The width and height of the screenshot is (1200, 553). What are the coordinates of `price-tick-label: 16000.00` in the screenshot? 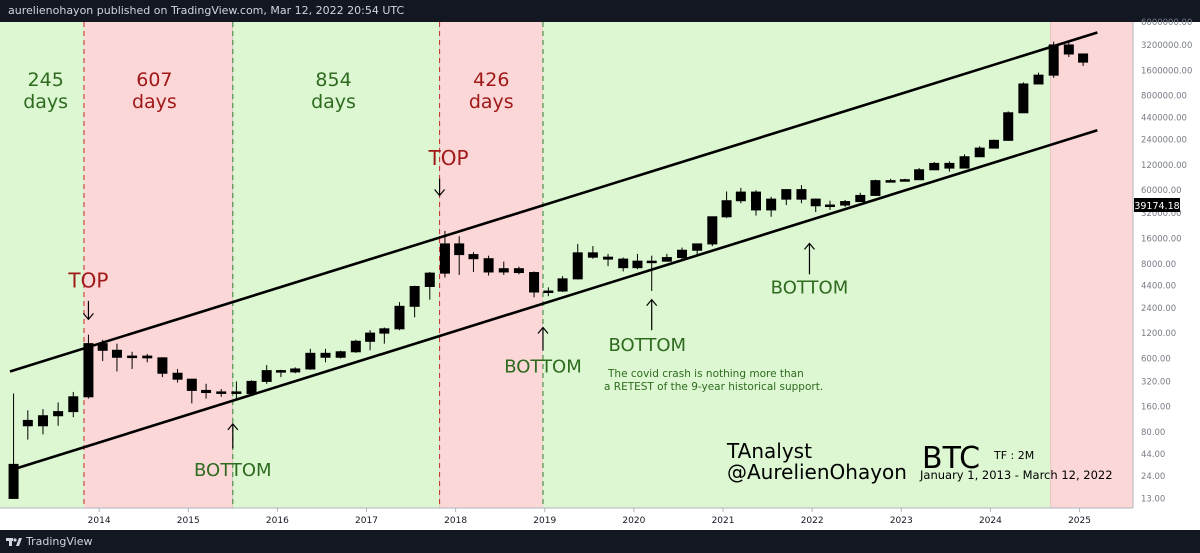 It's located at (1161, 240).